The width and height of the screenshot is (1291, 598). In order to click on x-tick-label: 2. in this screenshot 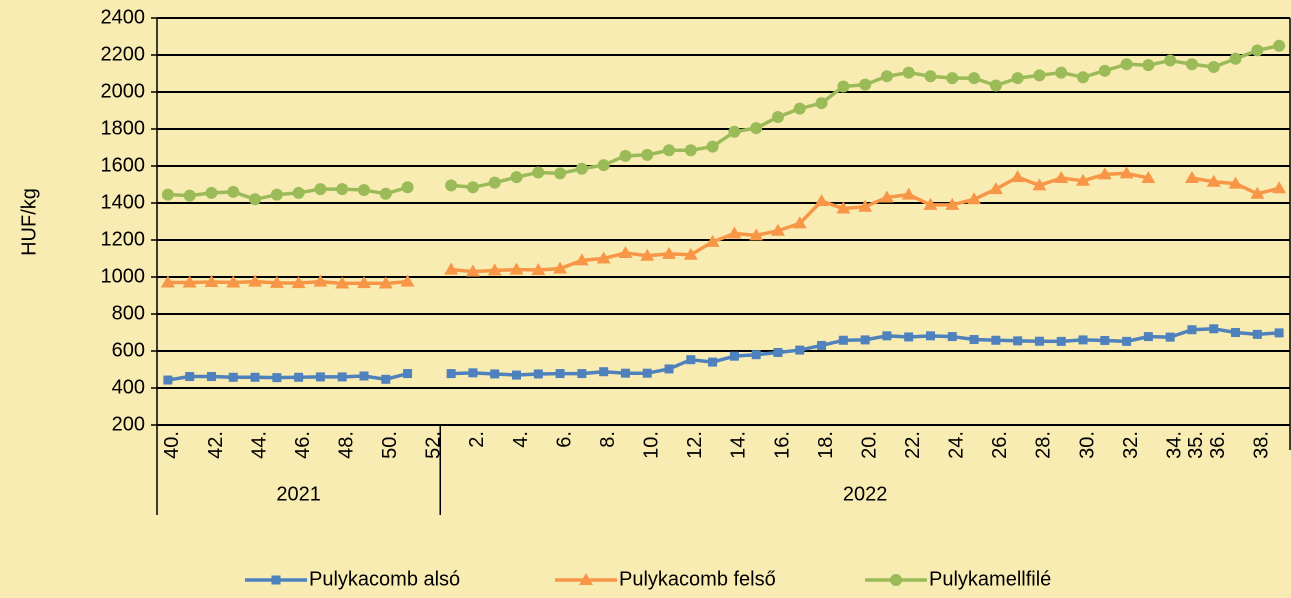, I will do `click(477, 439)`.